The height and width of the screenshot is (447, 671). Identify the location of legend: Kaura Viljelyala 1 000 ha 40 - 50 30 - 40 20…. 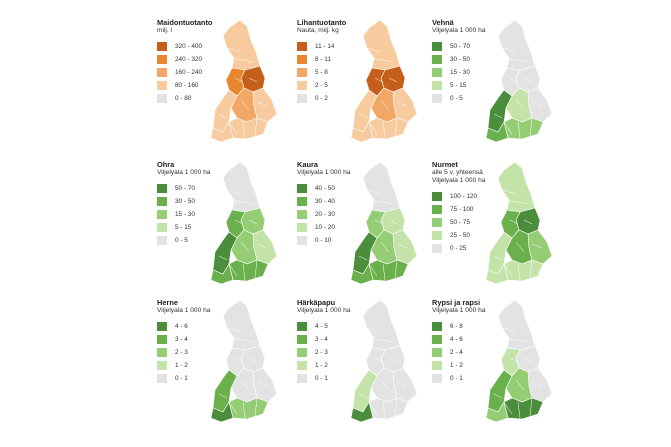
(337, 203).